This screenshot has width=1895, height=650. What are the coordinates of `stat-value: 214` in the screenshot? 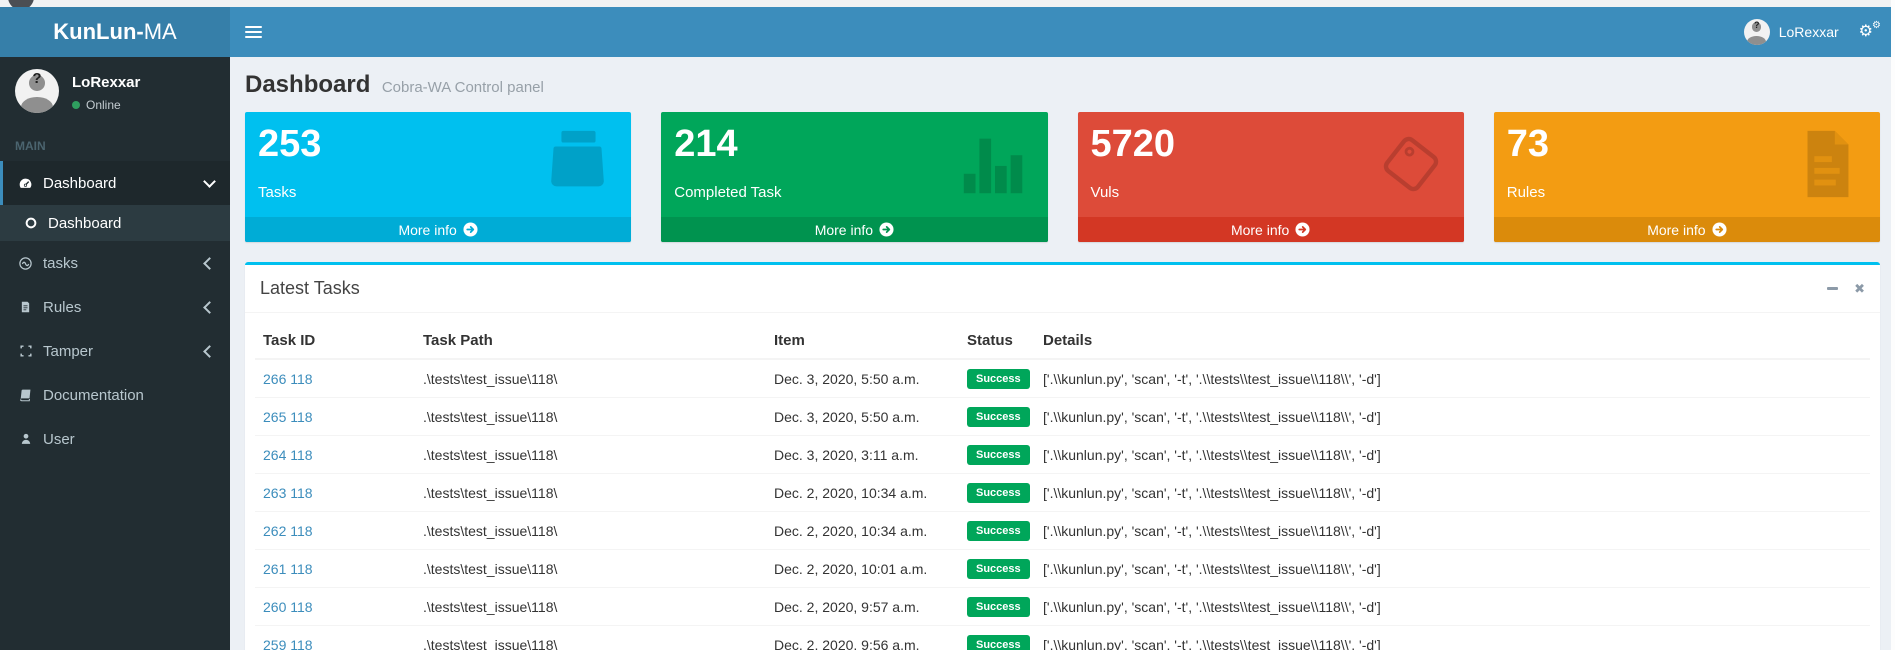 It's located at (706, 144).